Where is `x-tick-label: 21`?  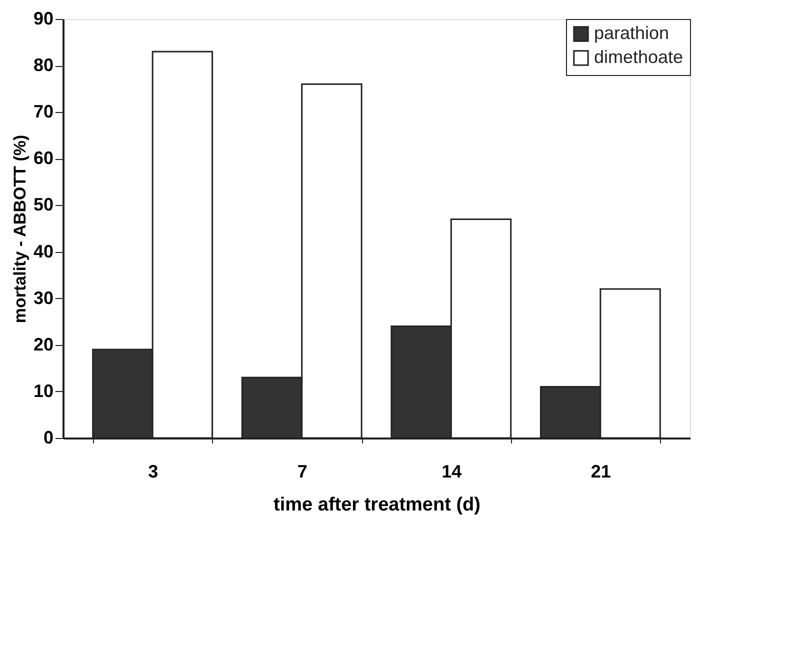 x-tick-label: 21 is located at coordinates (600, 472).